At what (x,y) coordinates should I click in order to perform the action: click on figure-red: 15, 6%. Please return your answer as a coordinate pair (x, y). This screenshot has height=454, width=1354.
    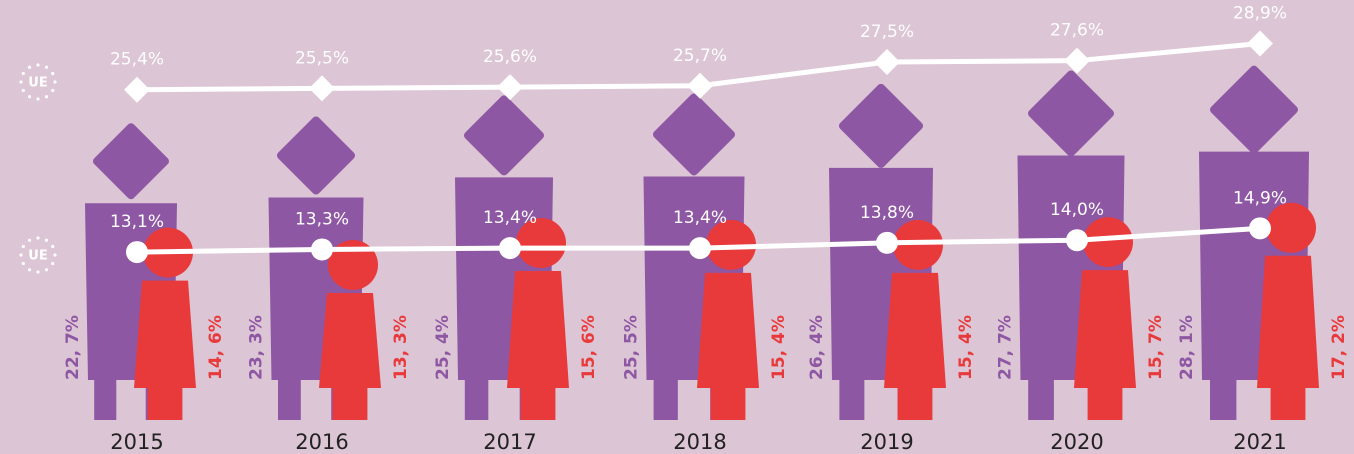
    Looking at the image, I should click on (553, 319).